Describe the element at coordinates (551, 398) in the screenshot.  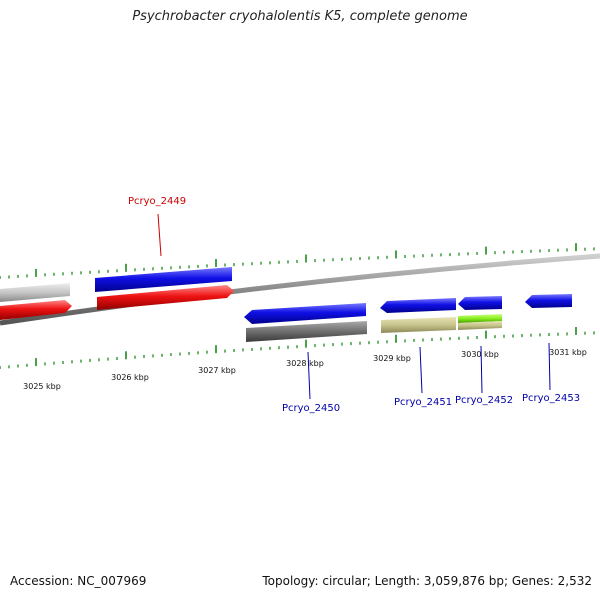
I see `gene-label-pcryo-2453: Pcryo_2453` at that location.